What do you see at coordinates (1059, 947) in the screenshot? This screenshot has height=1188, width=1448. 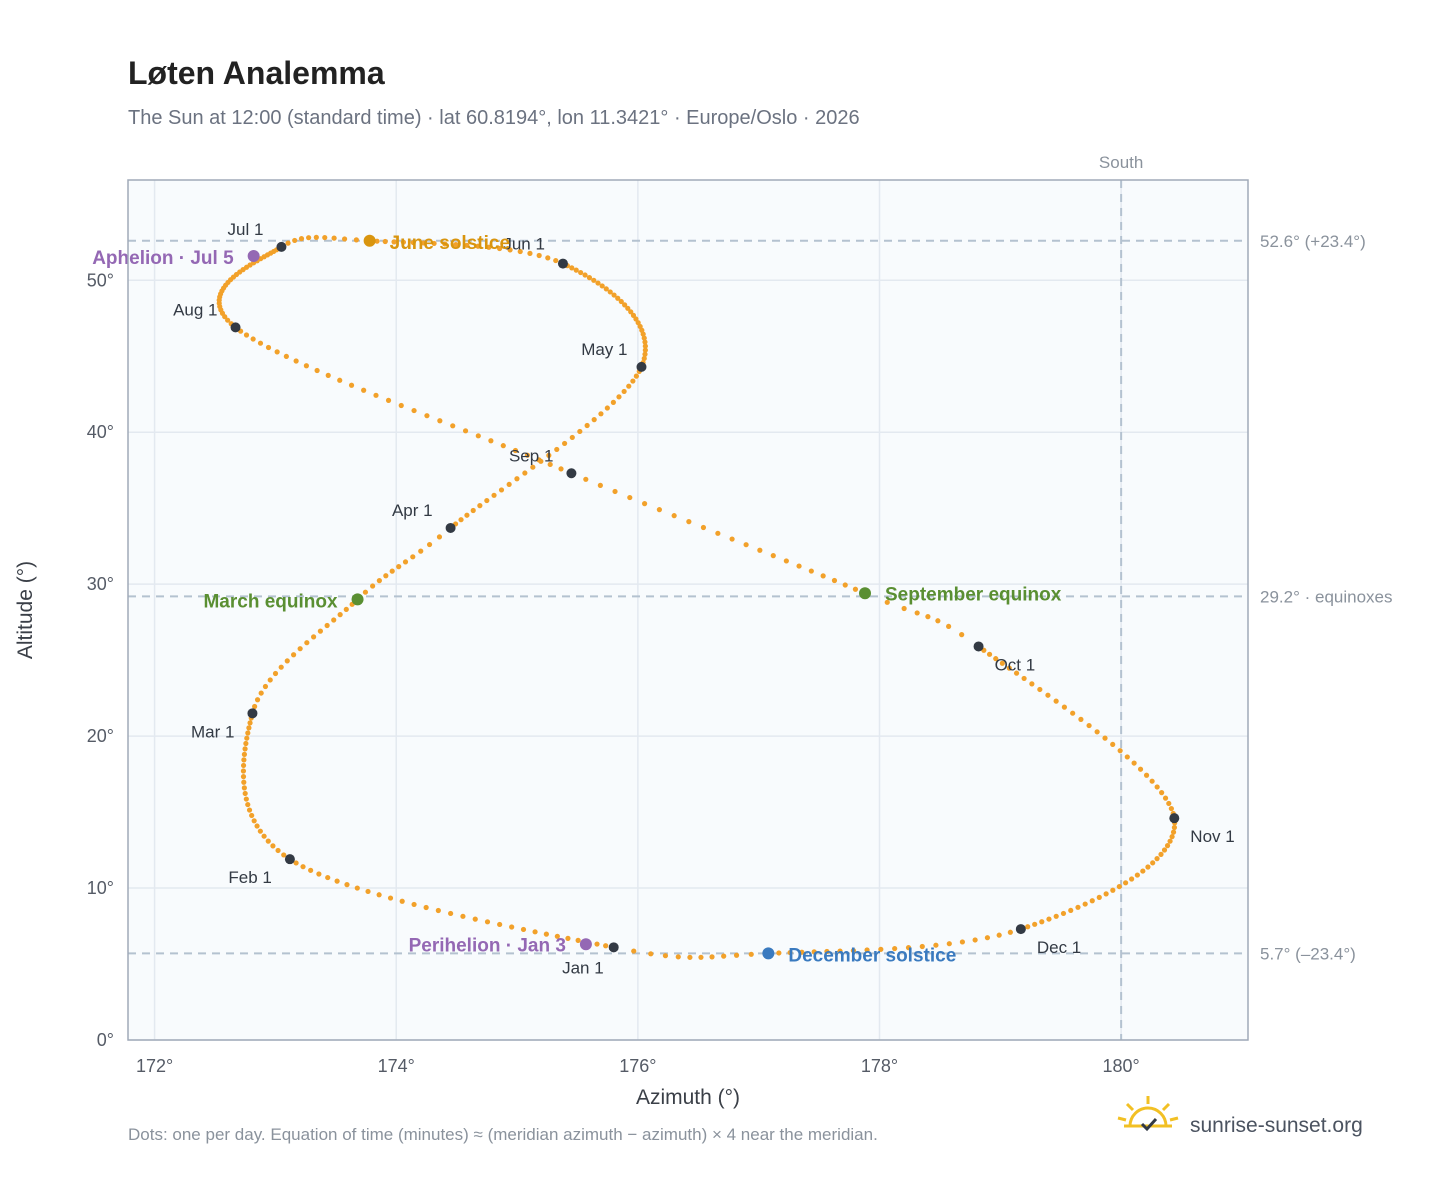 I see `month-label: Dec 1` at bounding box center [1059, 947].